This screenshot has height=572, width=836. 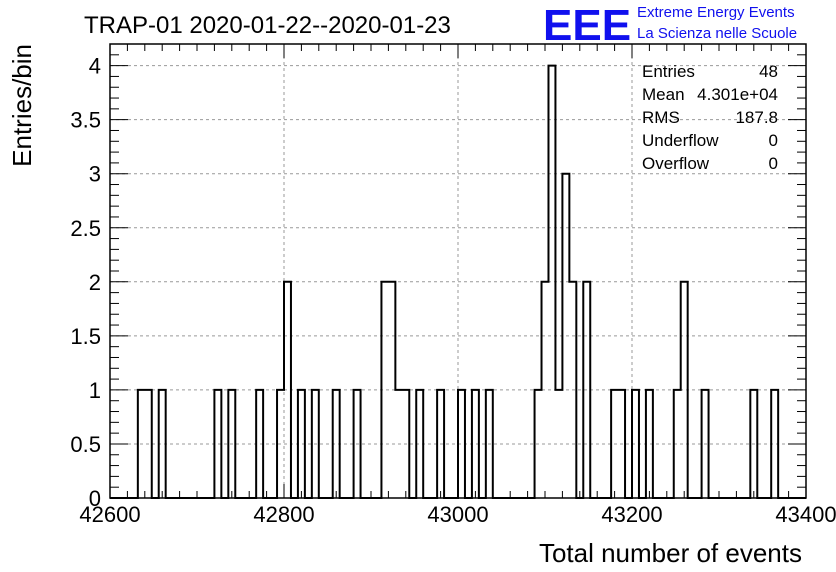 What do you see at coordinates (756, 117) in the screenshot?
I see `stats-value: 187.8` at bounding box center [756, 117].